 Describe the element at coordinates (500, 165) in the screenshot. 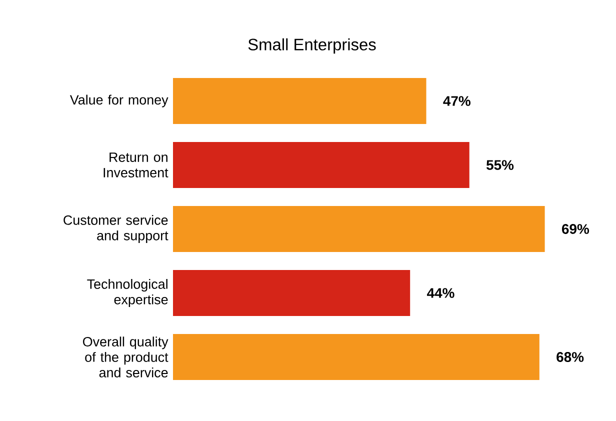

I see `data-label: 55%` at that location.